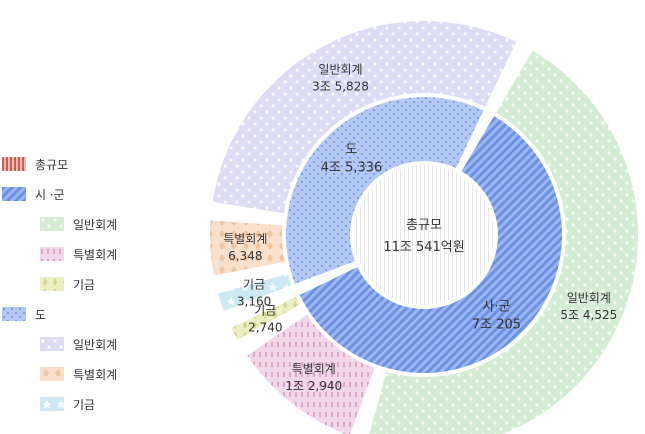 The width and height of the screenshot is (645, 434). I want to click on legend-label: 총규모, so click(52, 164).